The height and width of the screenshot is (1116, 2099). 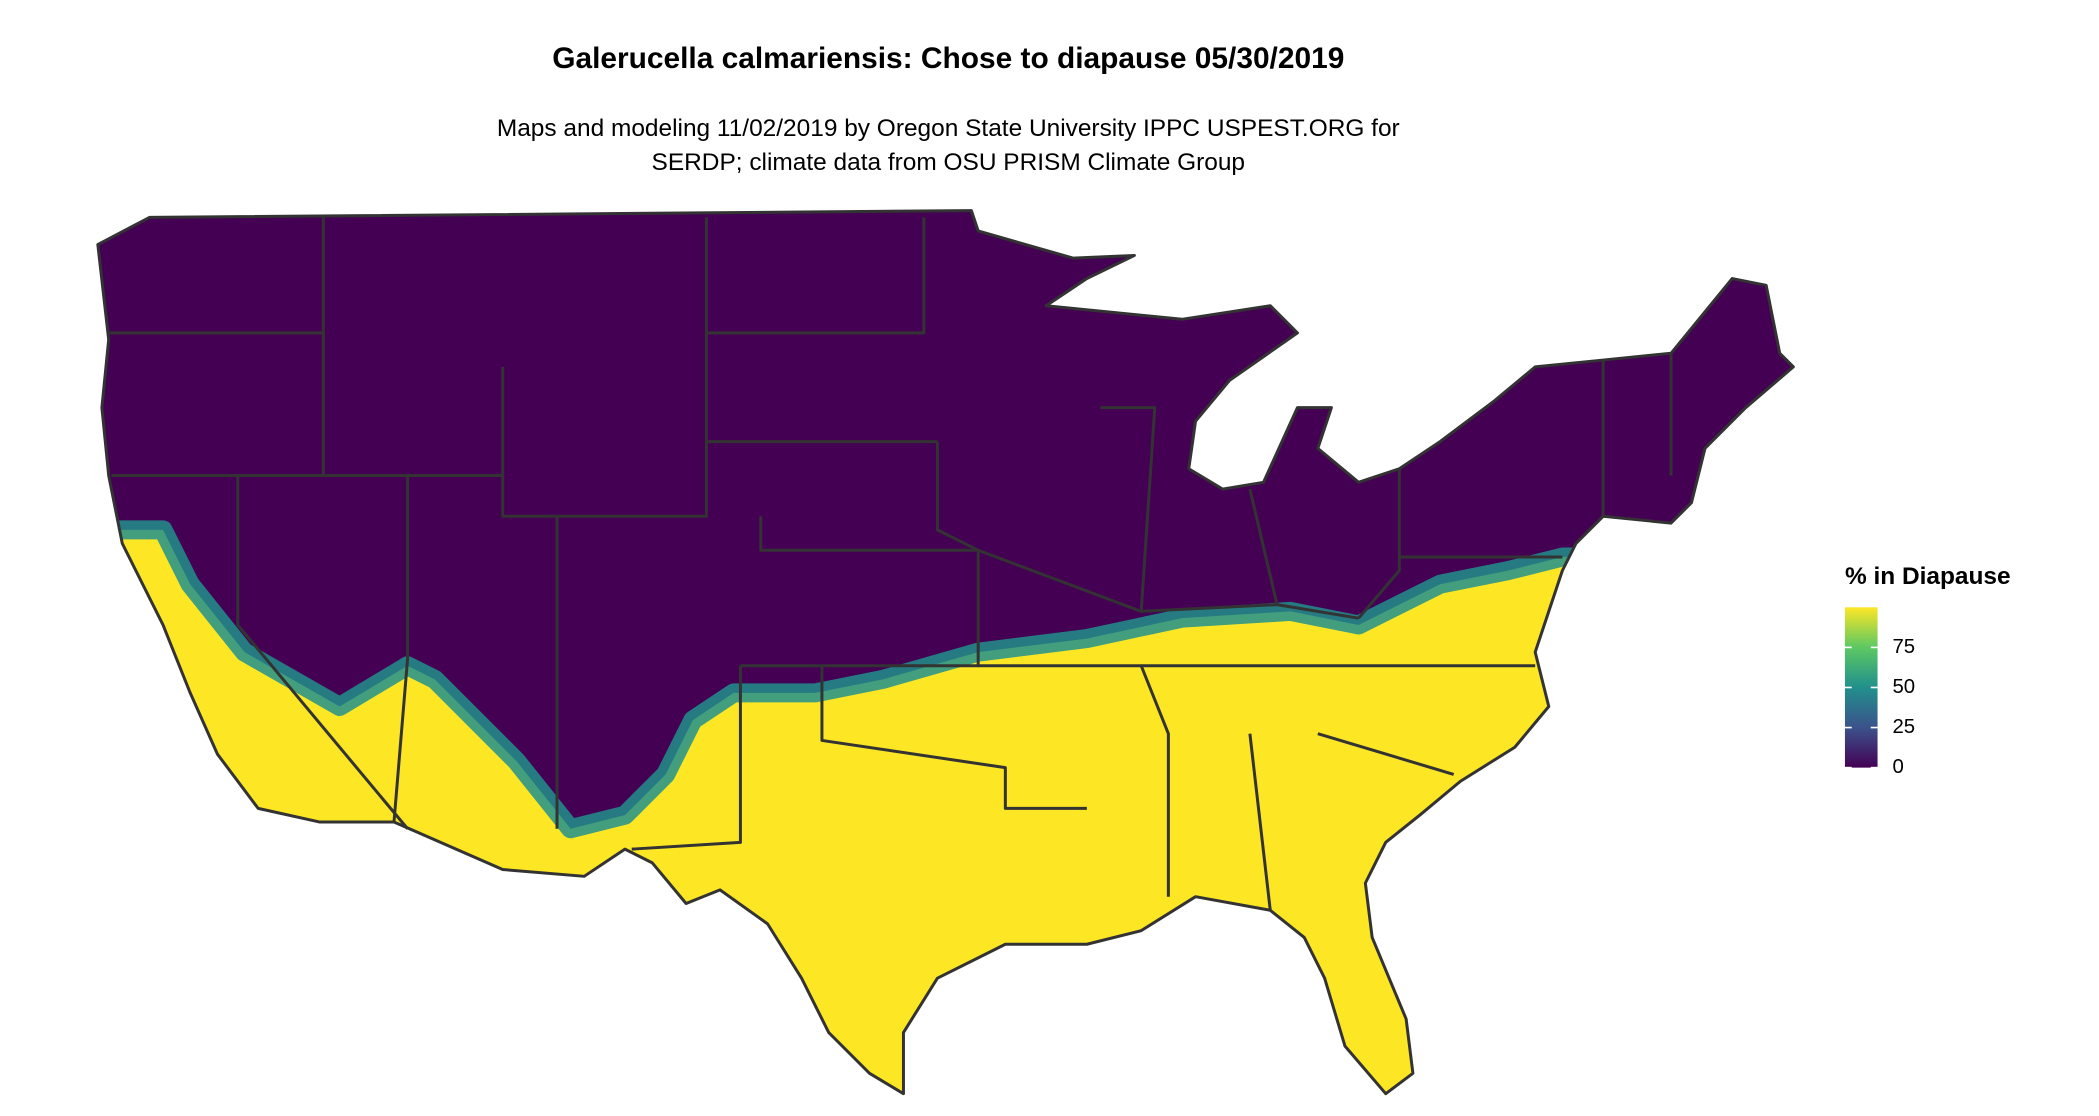 What do you see at coordinates (1928, 576) in the screenshot?
I see `legend-title: % in Diapause` at bounding box center [1928, 576].